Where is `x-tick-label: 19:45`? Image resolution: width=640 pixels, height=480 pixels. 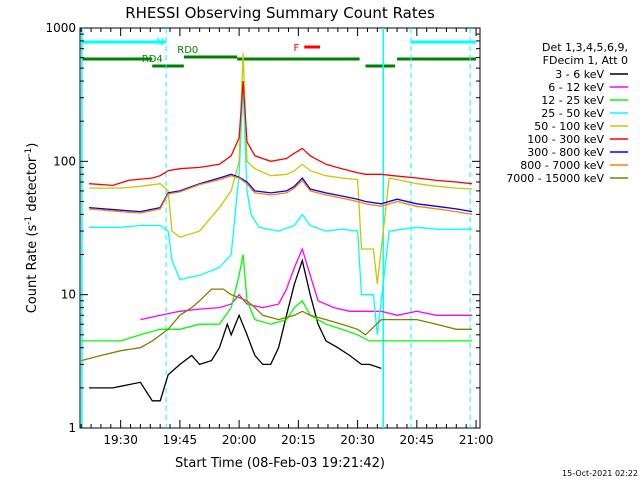
x-tick-label: 19:45 is located at coordinates (180, 440).